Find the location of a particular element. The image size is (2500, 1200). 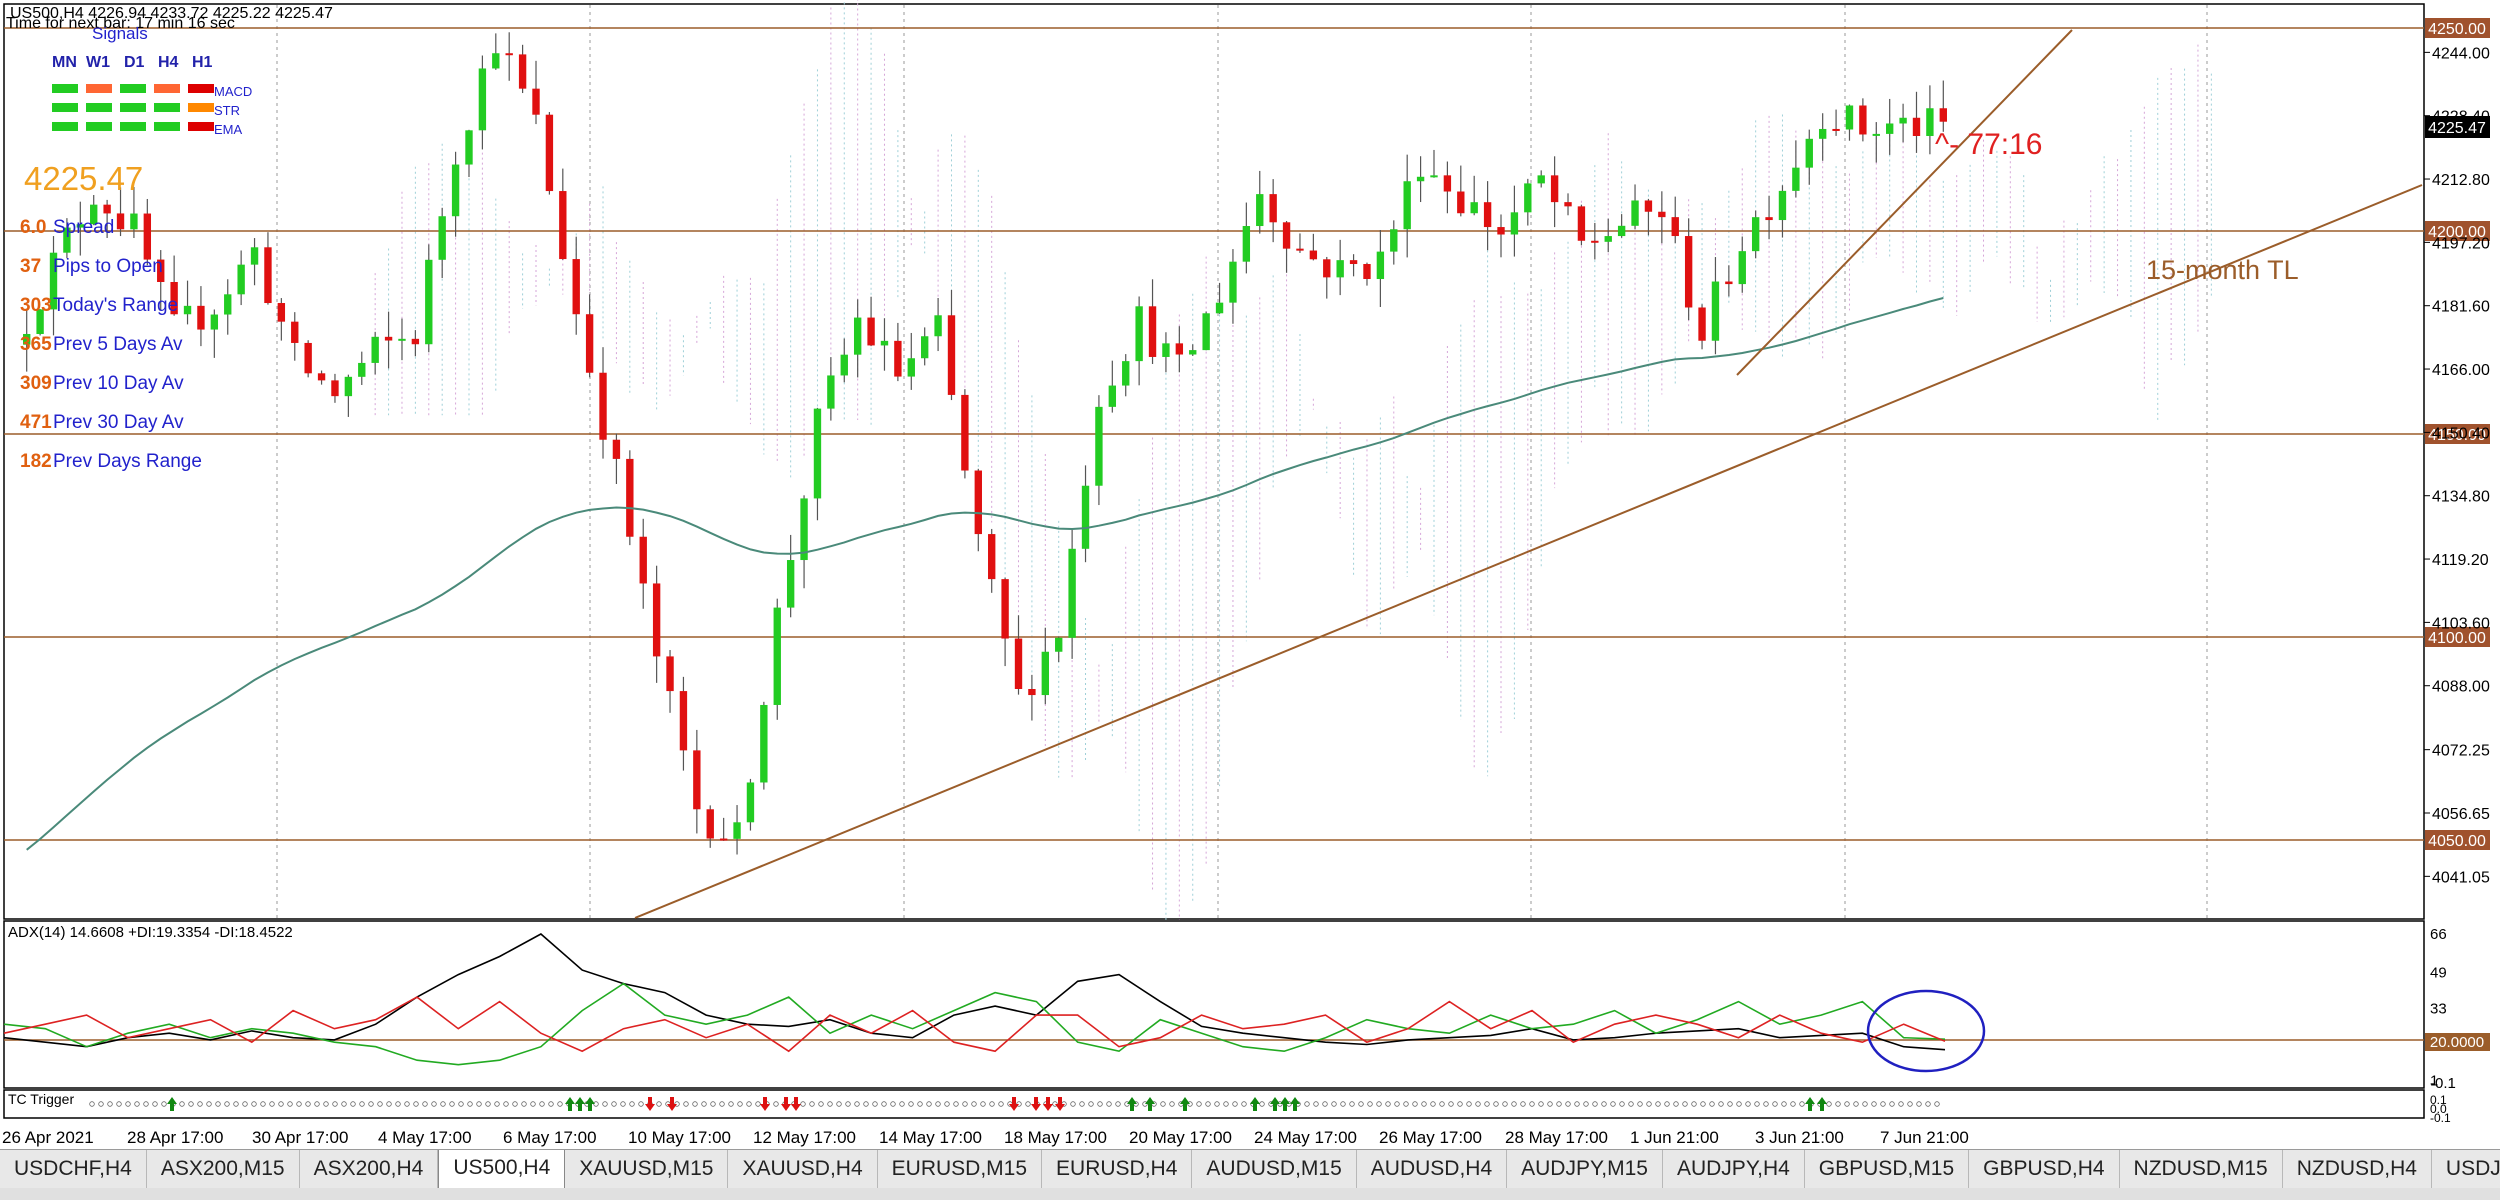

tab-asx200-h4: ASX200,H4 is located at coordinates (369, 1169).